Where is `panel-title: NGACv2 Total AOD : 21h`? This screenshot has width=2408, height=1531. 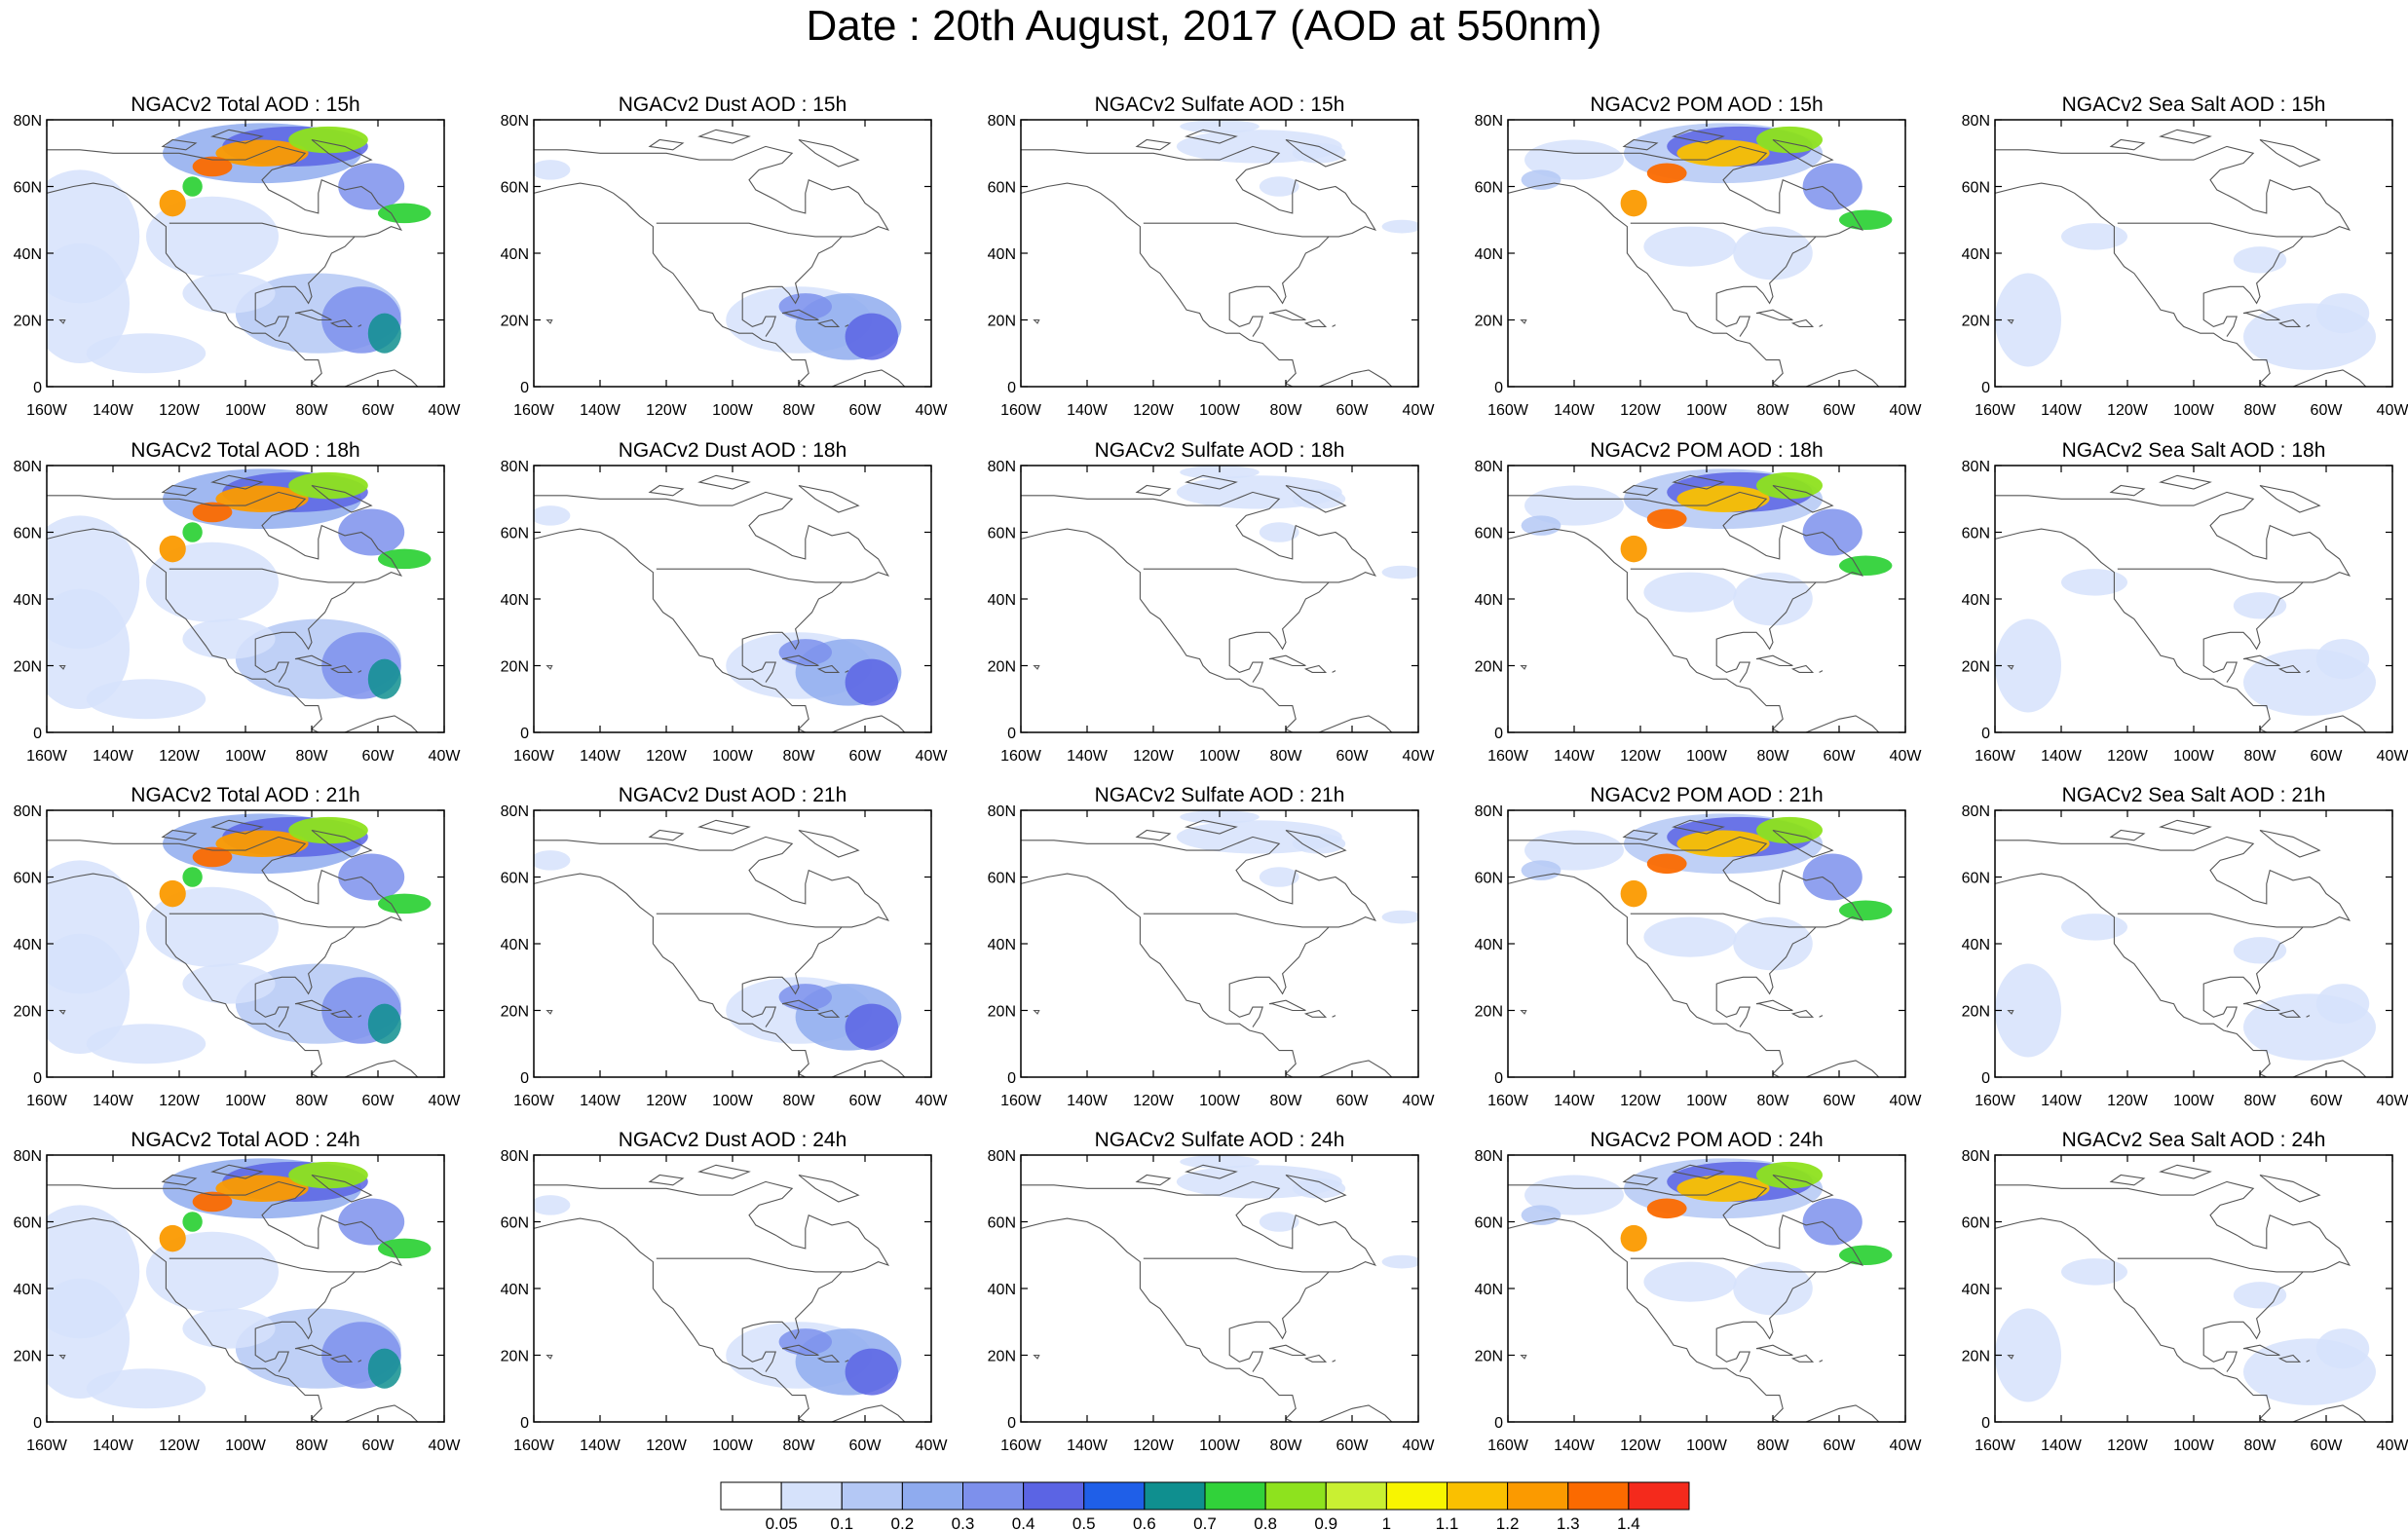
panel-title: NGACv2 Total AOD : 21h is located at coordinates (245, 795).